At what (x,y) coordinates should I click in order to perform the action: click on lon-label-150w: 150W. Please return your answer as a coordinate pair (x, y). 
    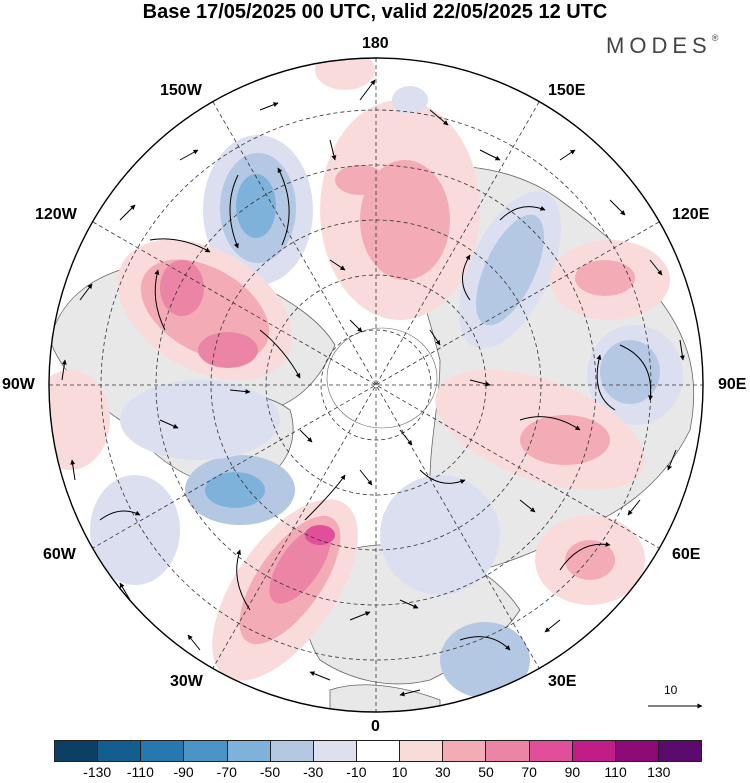
    Looking at the image, I should click on (181, 90).